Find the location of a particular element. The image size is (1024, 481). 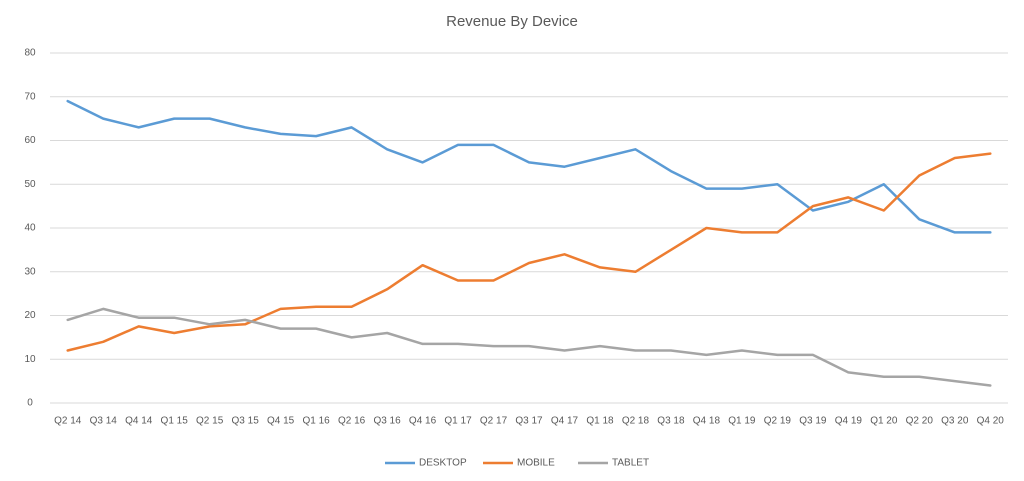

y-tick-label: 30 is located at coordinates (30, 271).